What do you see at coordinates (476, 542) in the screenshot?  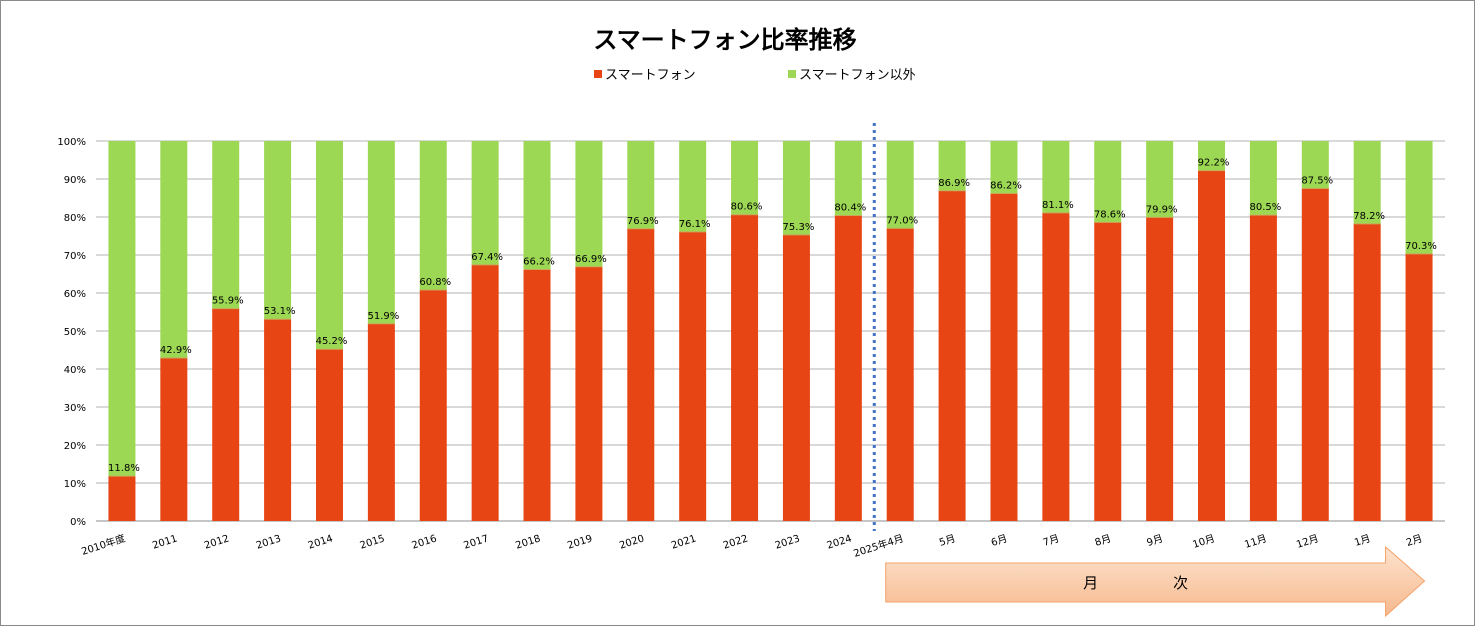 I see `x-tick-label: 2017` at bounding box center [476, 542].